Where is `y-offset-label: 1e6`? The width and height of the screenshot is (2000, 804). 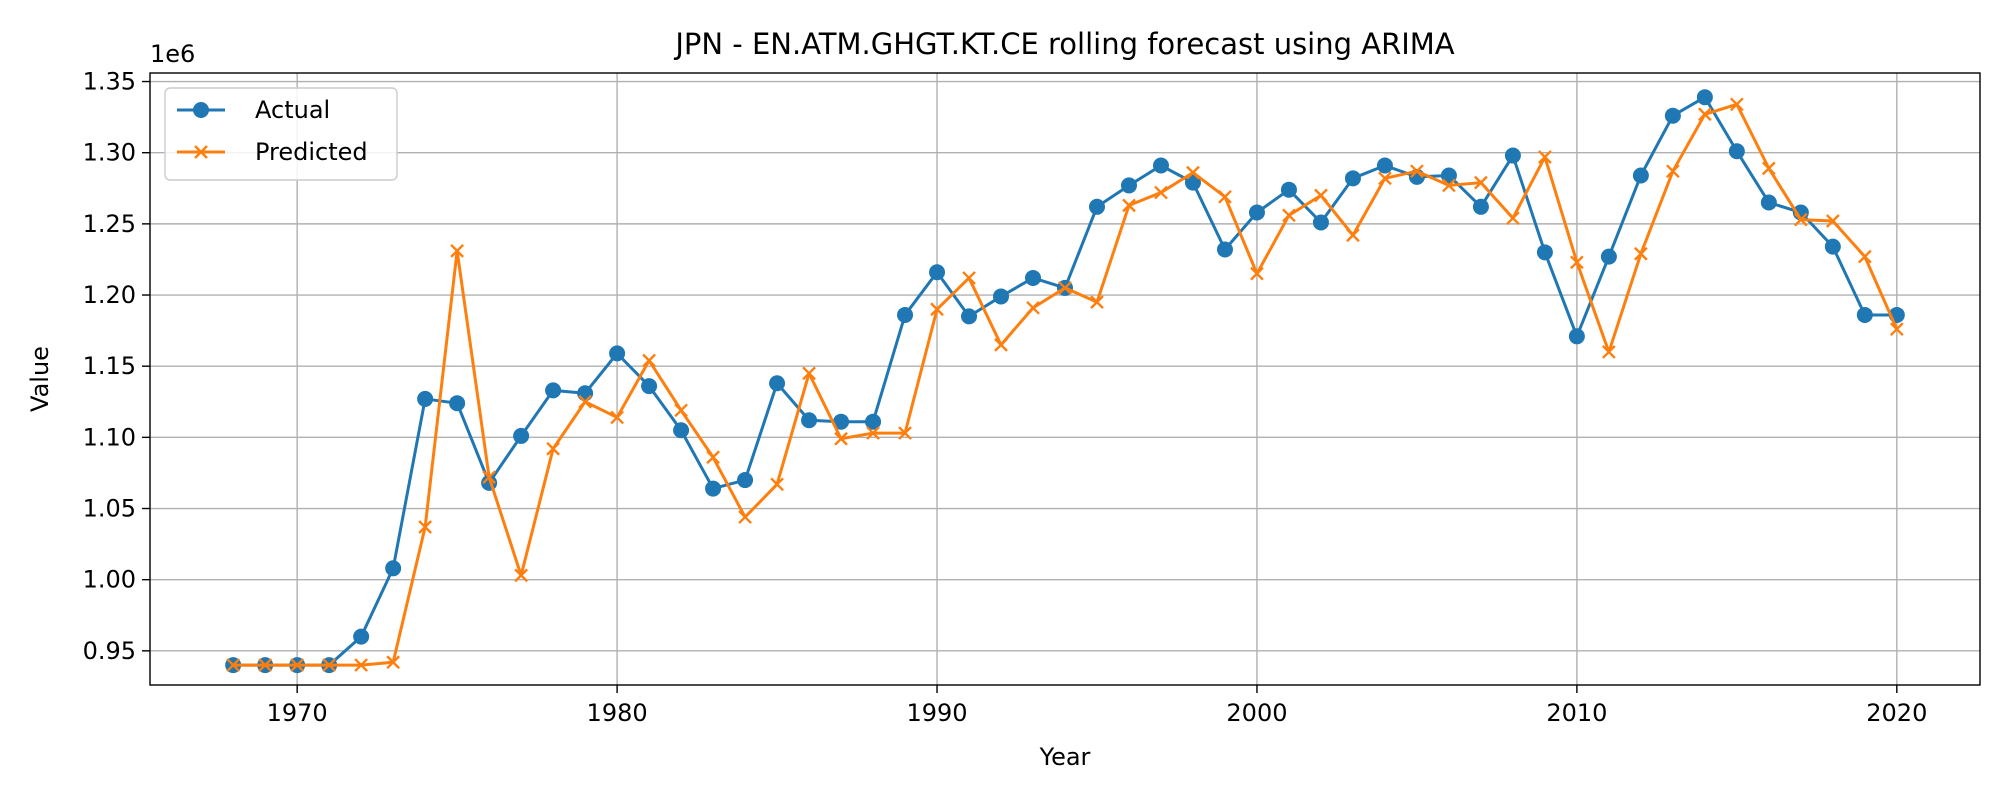
y-offset-label: 1e6 is located at coordinates (172, 54).